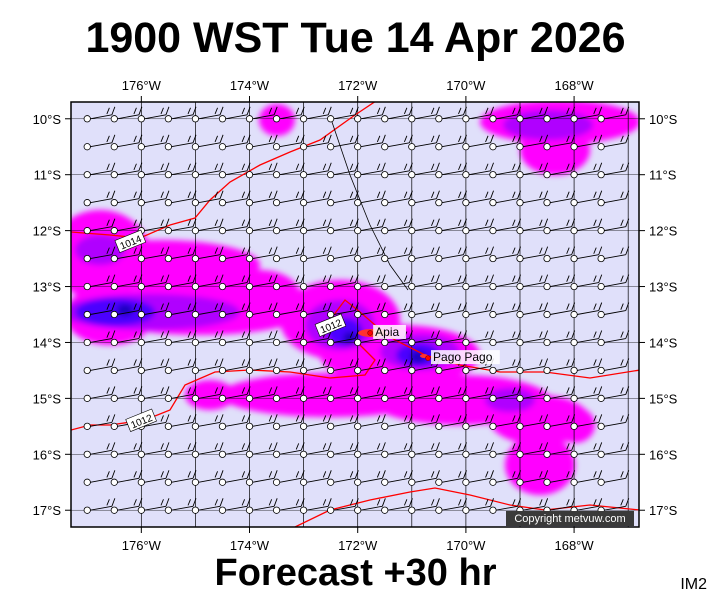 The image size is (711, 600). What do you see at coordinates (48, 175) in the screenshot?
I see `lat-tick-label: 11°S` at bounding box center [48, 175].